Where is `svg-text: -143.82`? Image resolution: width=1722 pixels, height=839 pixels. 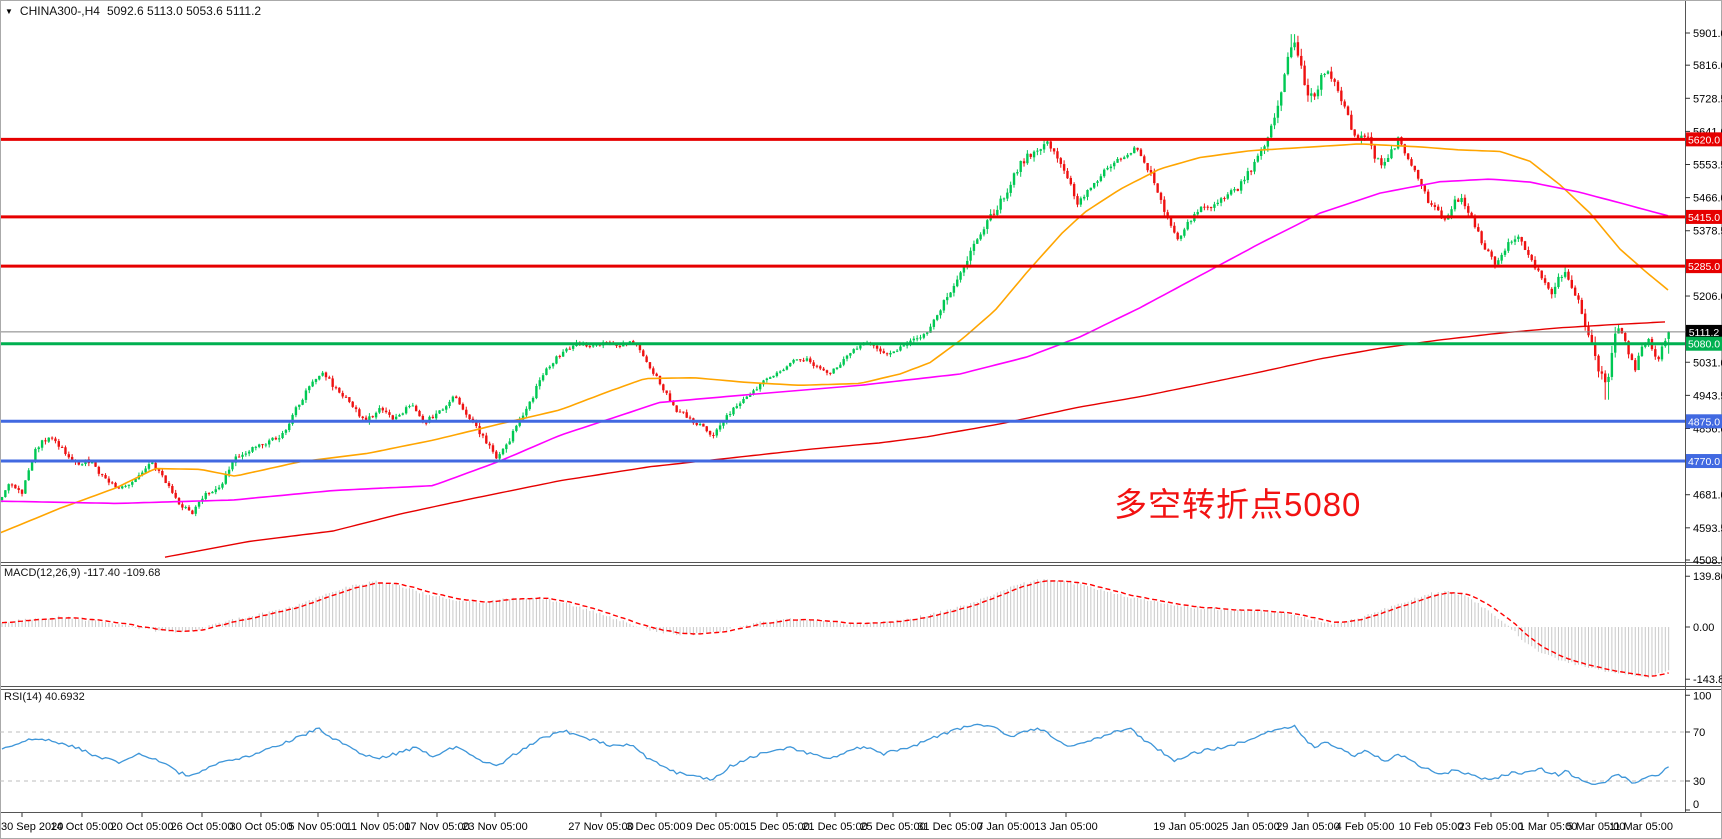
svg-text: -143.82 is located at coordinates (1707, 680).